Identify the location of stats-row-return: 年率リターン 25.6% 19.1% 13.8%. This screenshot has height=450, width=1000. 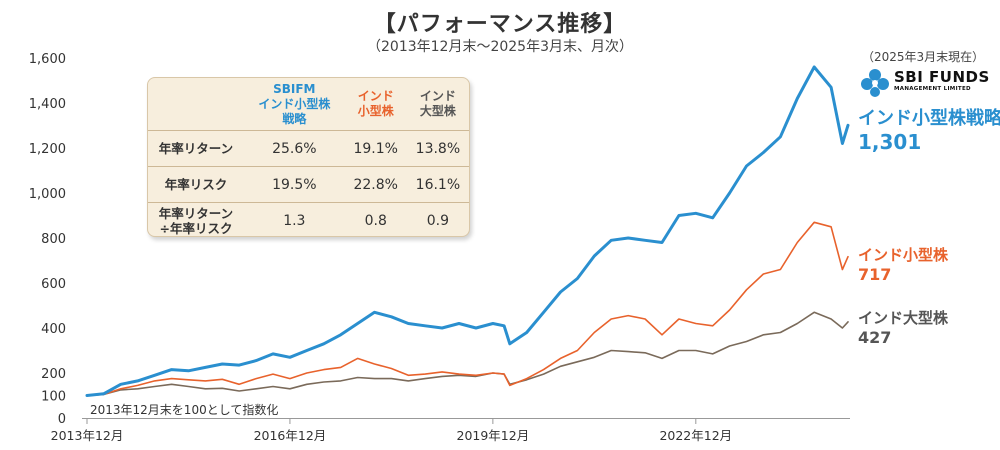
(308, 148).